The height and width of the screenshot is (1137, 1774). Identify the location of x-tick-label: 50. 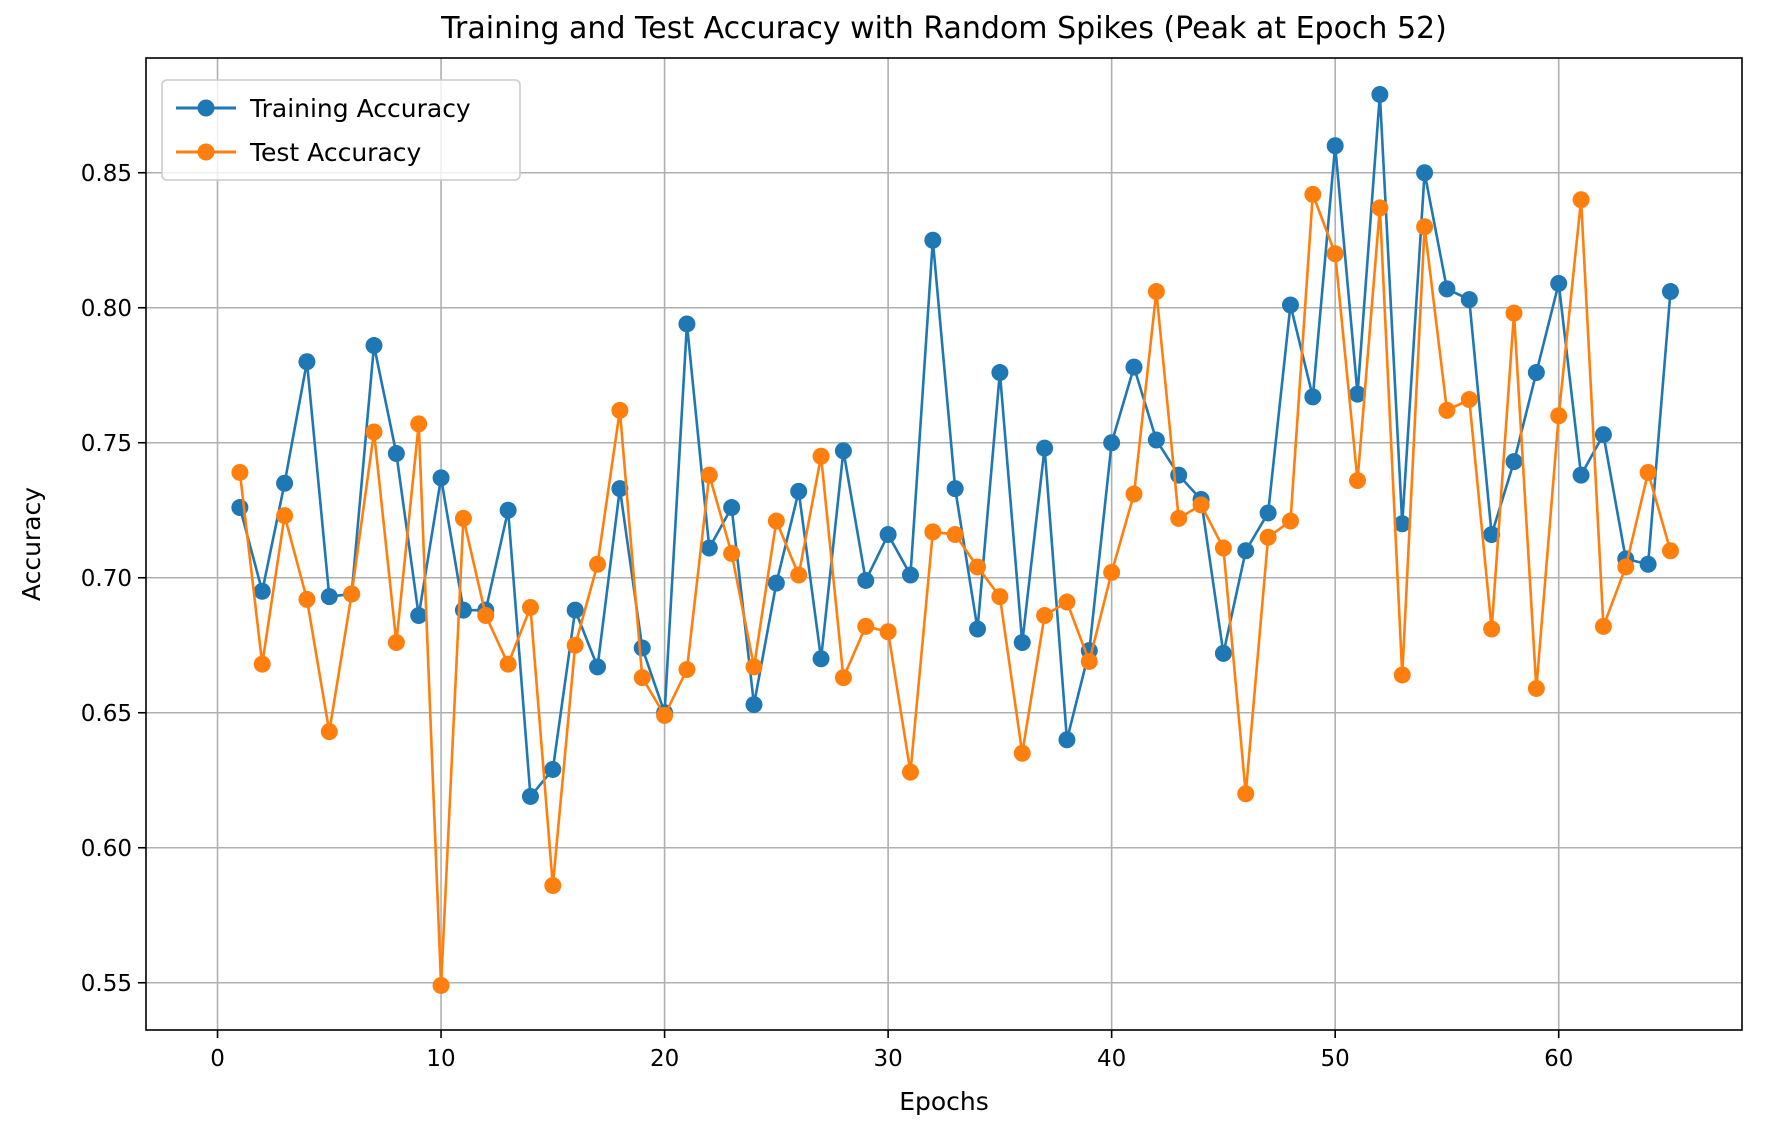
(1335, 1059).